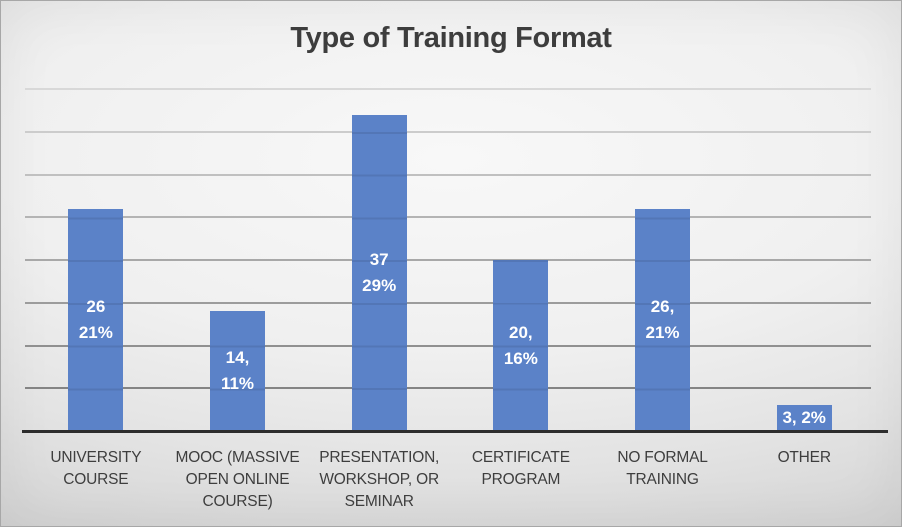  What do you see at coordinates (96, 468) in the screenshot?
I see `category-label: UNIVERSITY COURSE` at bounding box center [96, 468].